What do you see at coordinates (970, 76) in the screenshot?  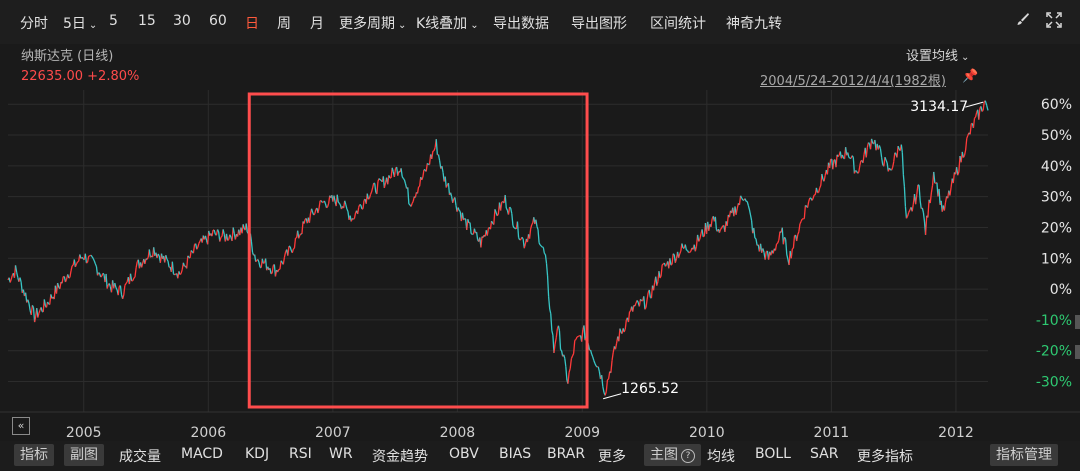 I see `pin-icon: 📌` at bounding box center [970, 76].